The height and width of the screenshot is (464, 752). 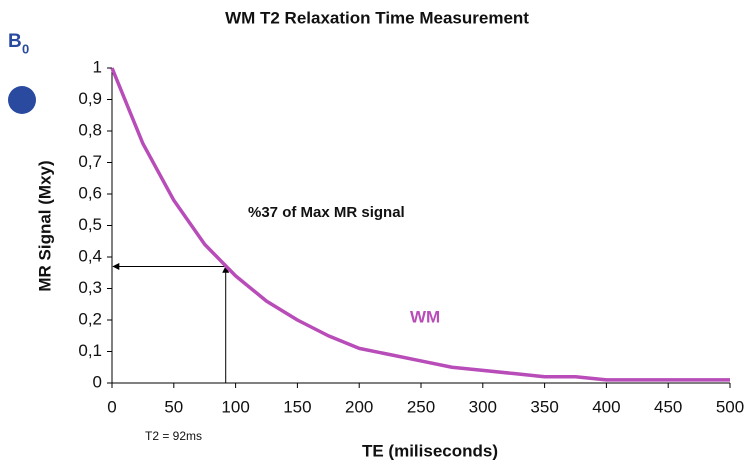 What do you see at coordinates (90, 129) in the screenshot?
I see `y-tick-label: 0,8` at bounding box center [90, 129].